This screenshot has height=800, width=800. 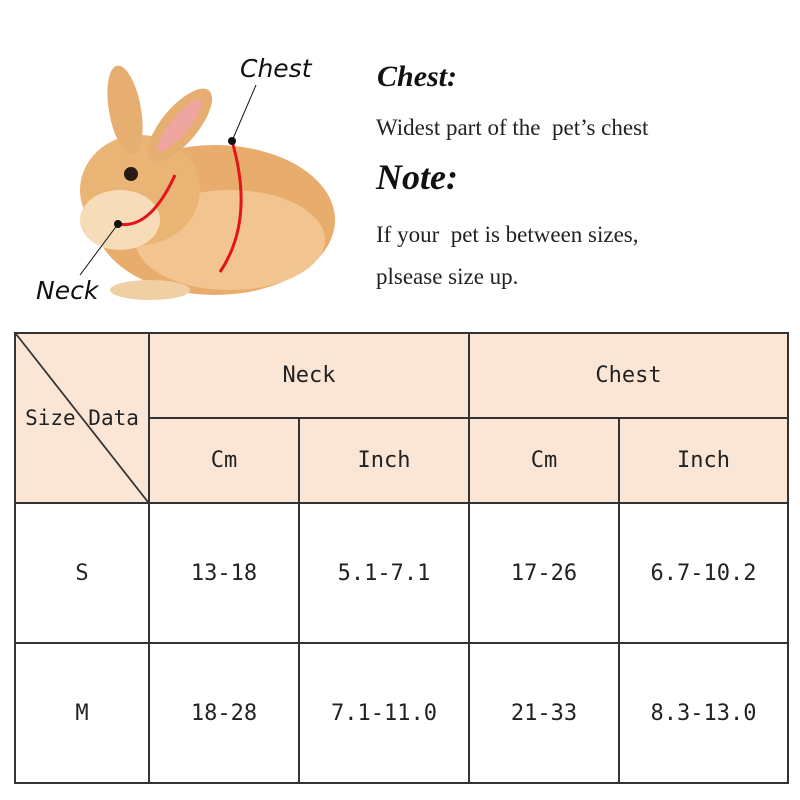 What do you see at coordinates (417, 177) in the screenshot?
I see `note-heading: Note:` at bounding box center [417, 177].